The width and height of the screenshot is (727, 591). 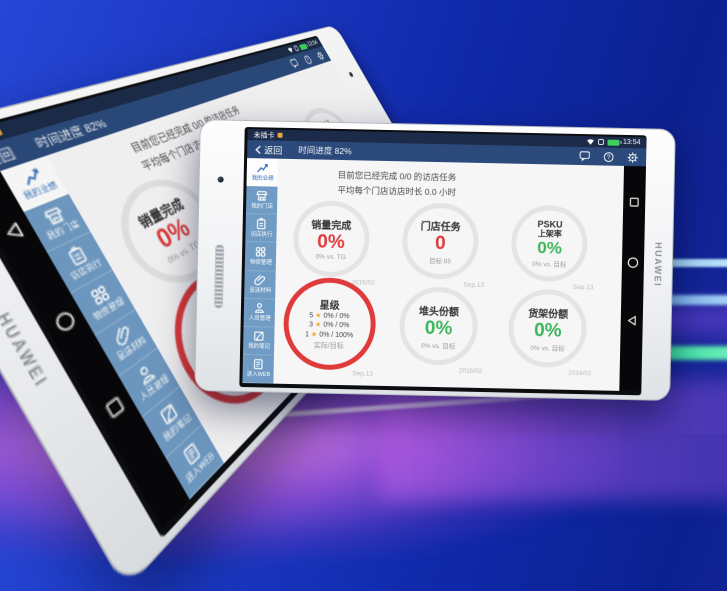 What do you see at coordinates (258, 364) in the screenshot?
I see `document-icon` at bounding box center [258, 364].